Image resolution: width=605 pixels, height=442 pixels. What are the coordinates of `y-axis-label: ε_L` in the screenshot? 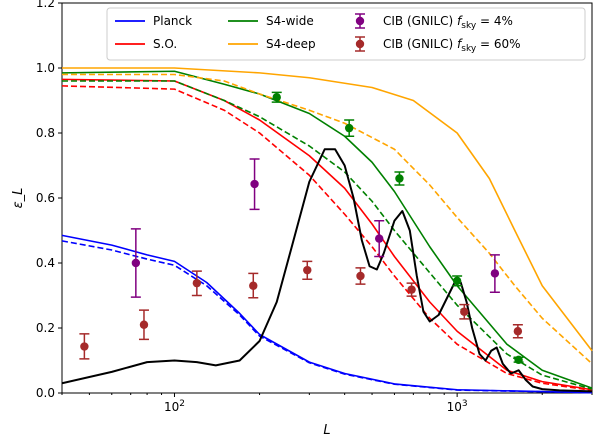 It's located at (18, 198).